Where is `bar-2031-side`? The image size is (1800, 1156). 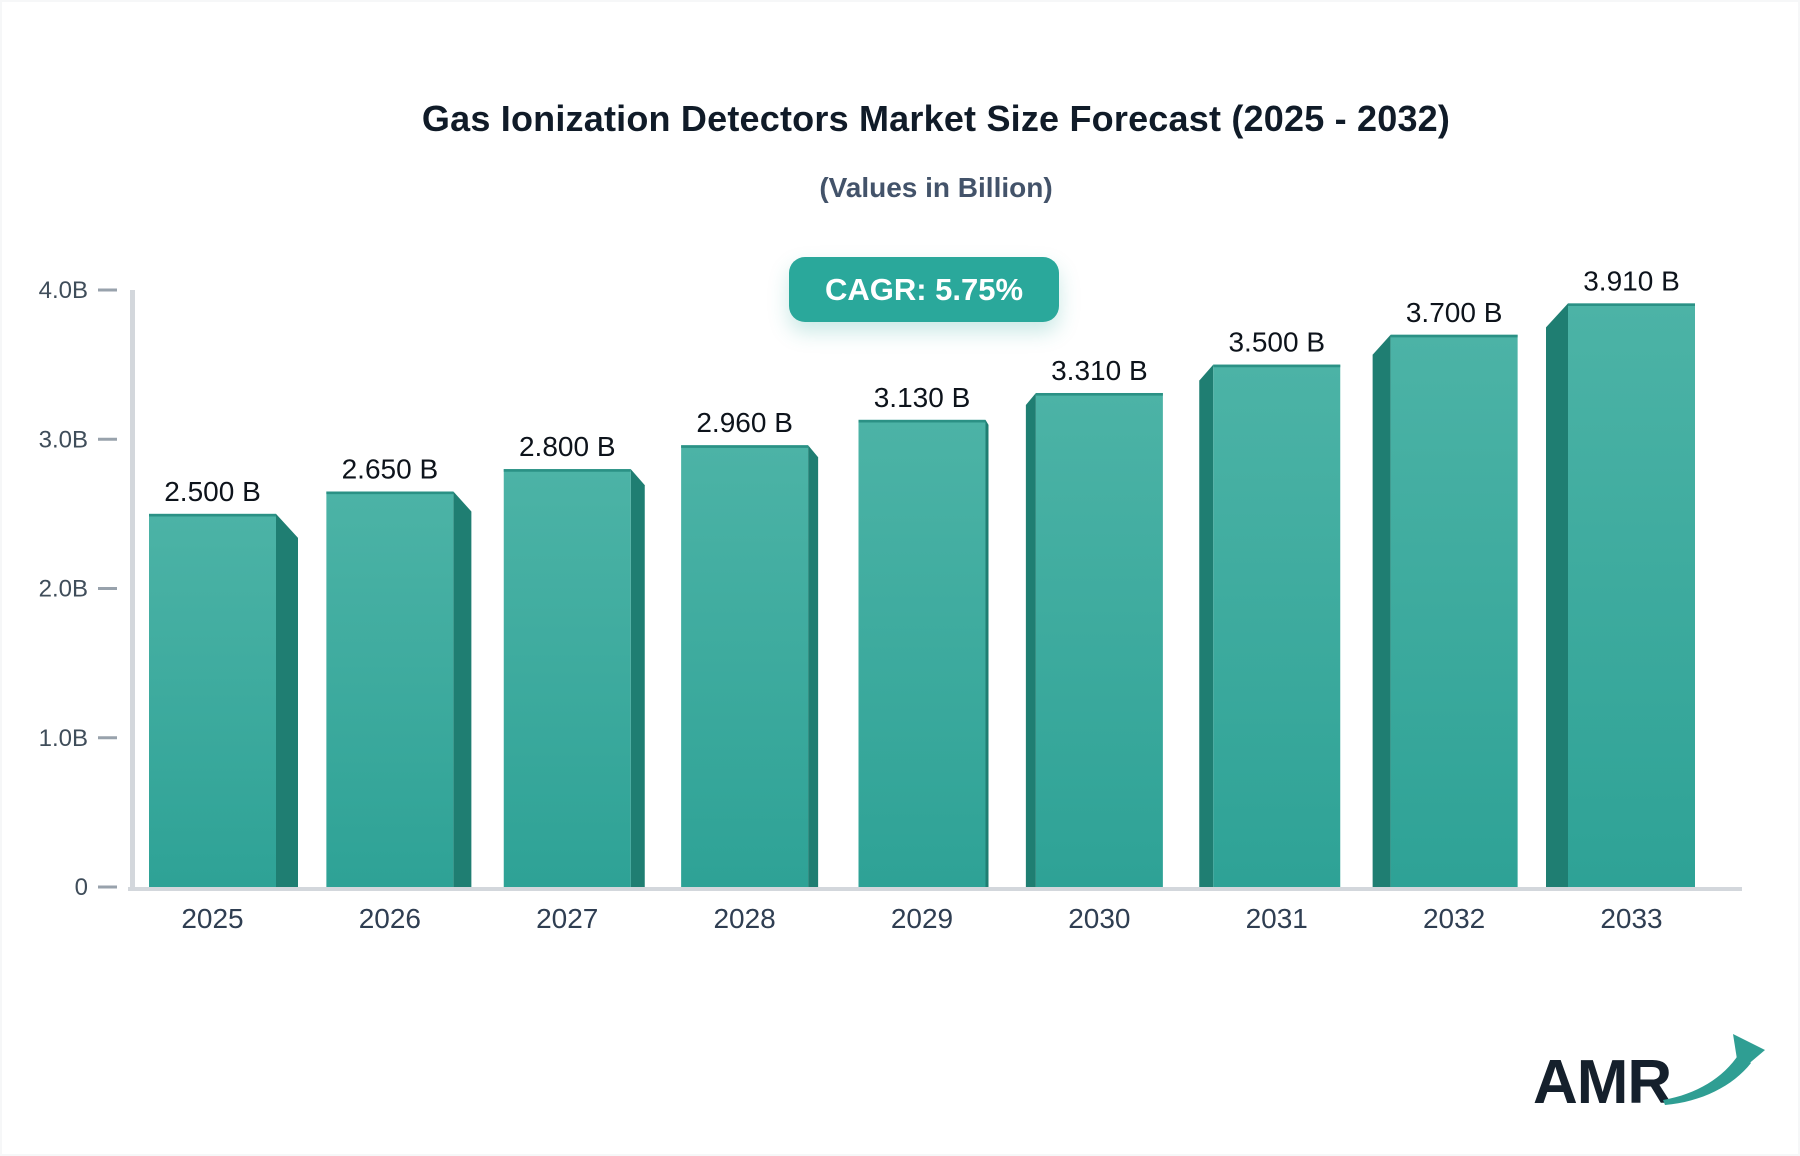 bar-2031-side is located at coordinates (1206, 625).